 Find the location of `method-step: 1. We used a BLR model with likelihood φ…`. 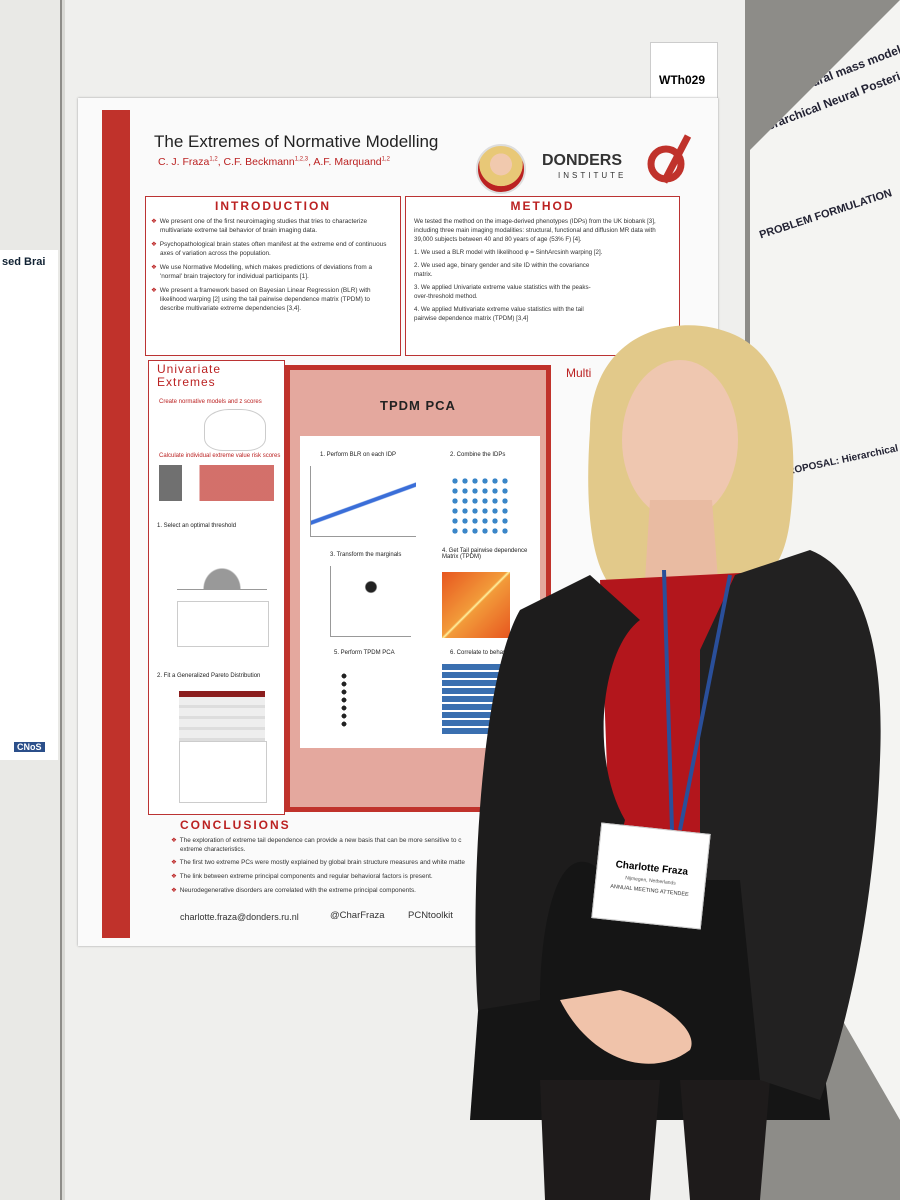

method-step: 1. We used a BLR model with likelihood φ… is located at coordinates (508, 252).